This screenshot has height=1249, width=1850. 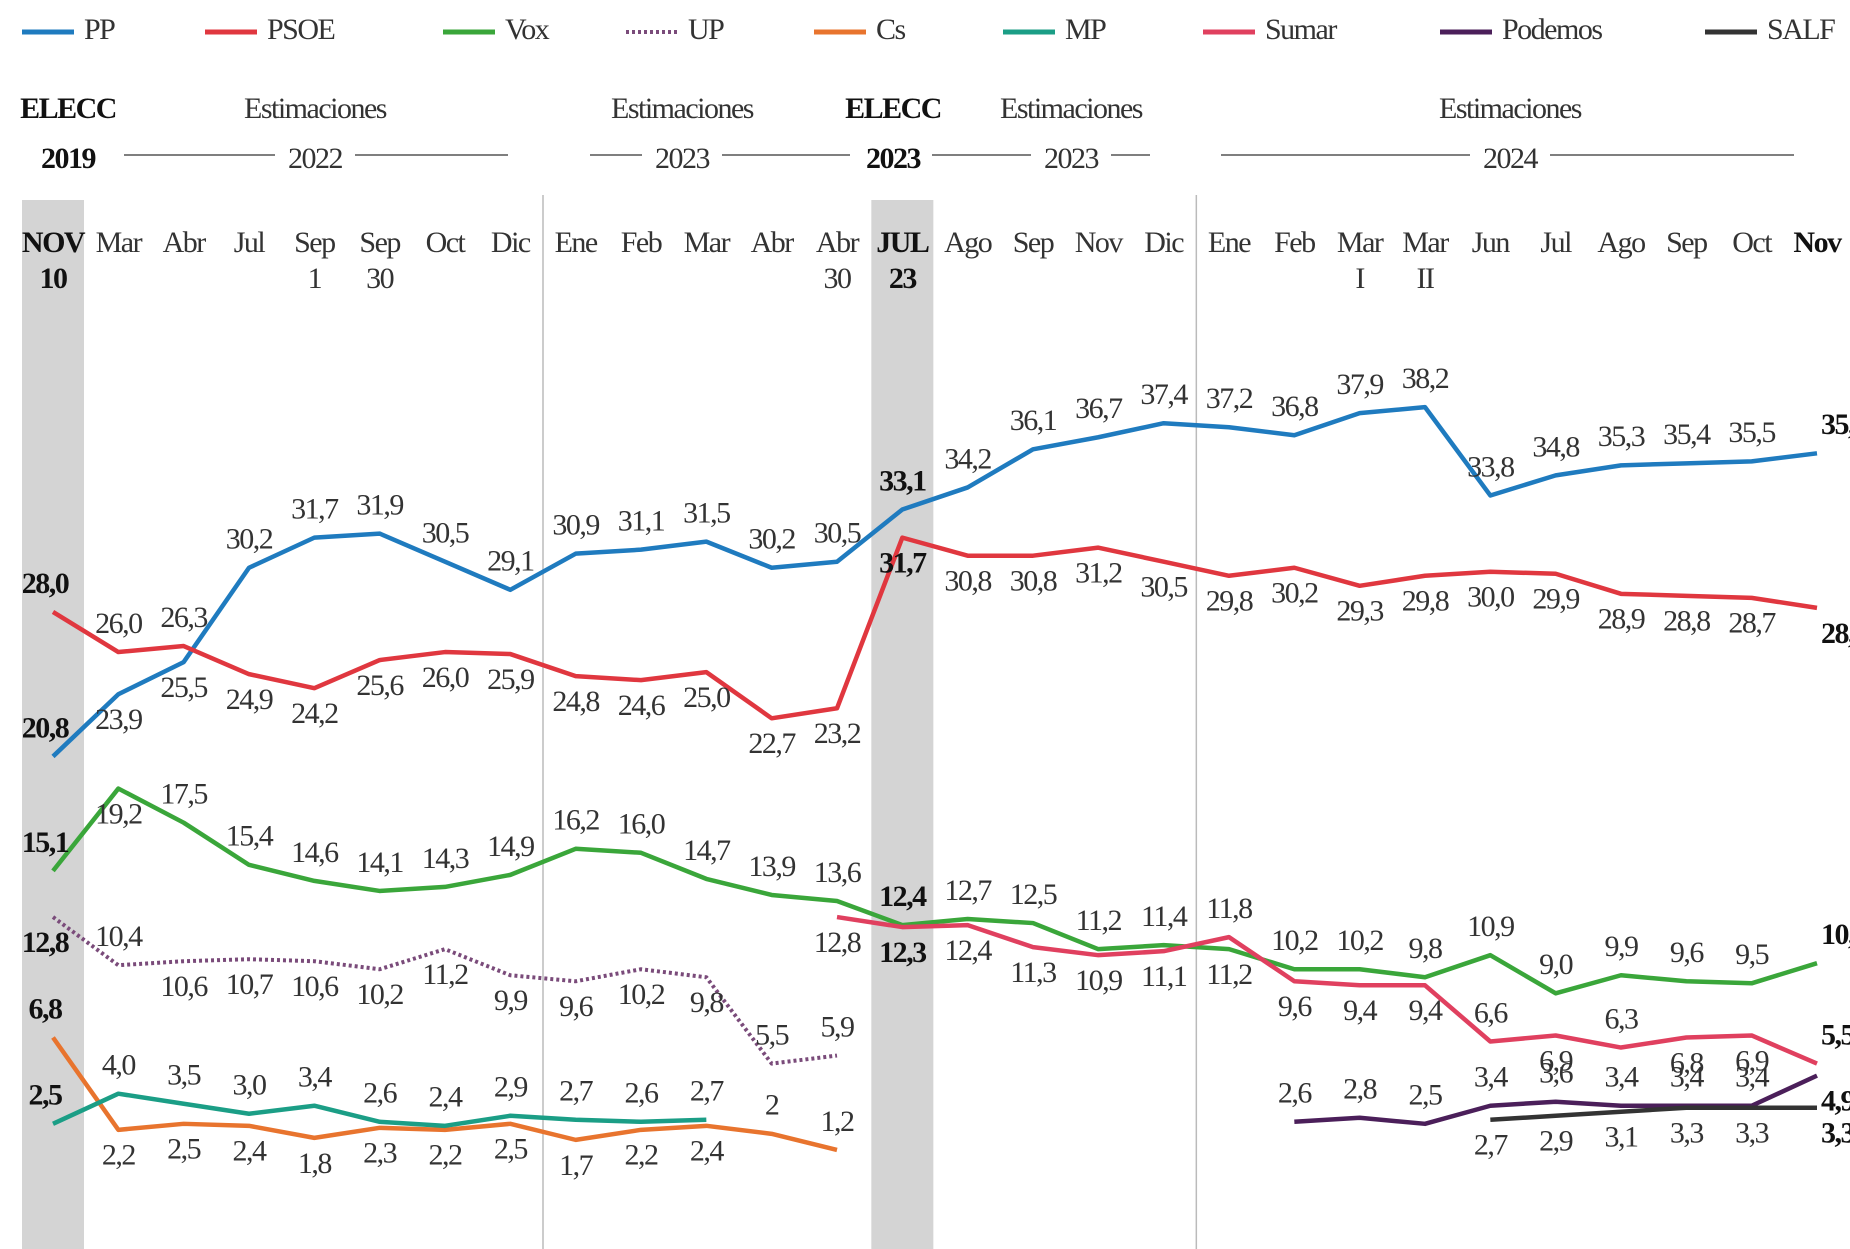 What do you see at coordinates (641, 824) in the screenshot?
I see `data-label: 16,0` at bounding box center [641, 824].